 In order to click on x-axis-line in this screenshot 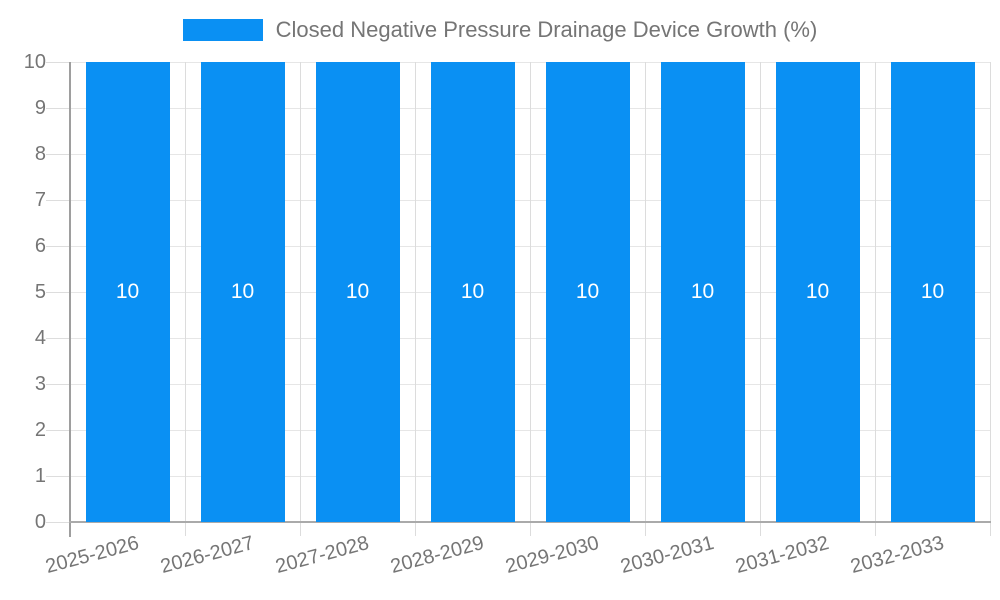, I will do `click(530, 522)`.